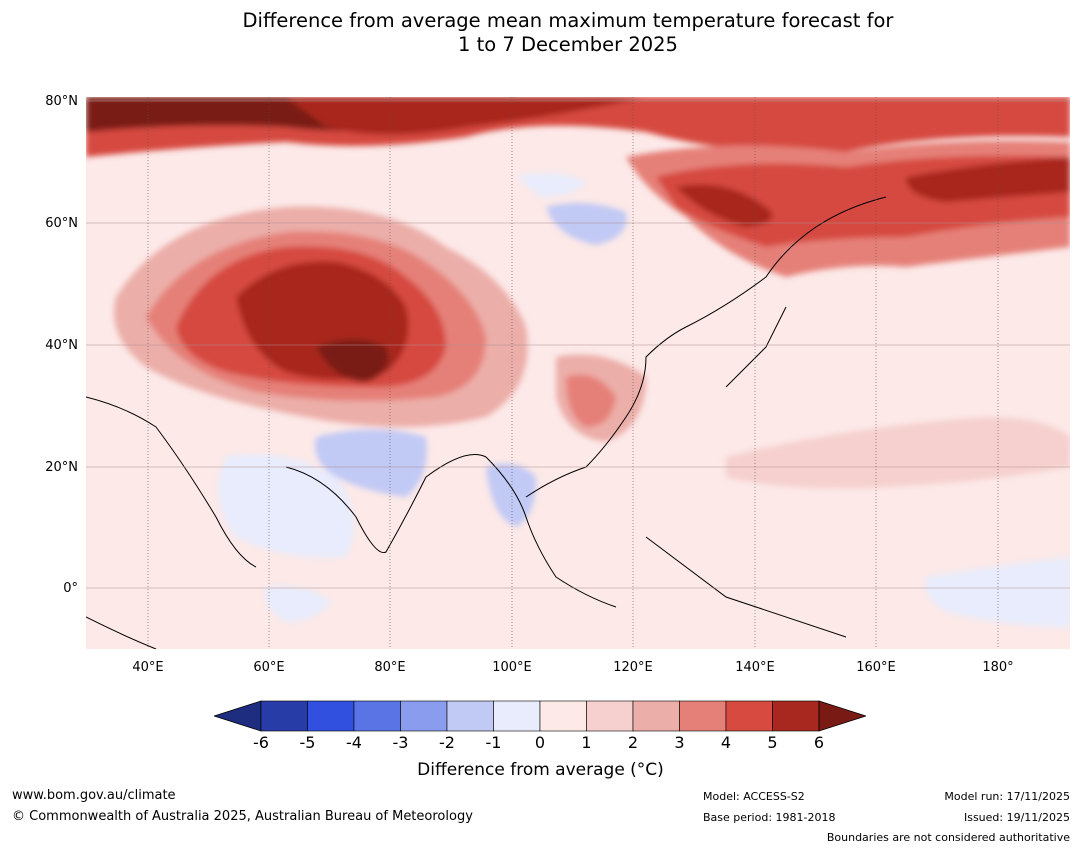 This screenshot has height=850, width=1081. What do you see at coordinates (726, 742) in the screenshot?
I see `colorbar-tick: 4` at bounding box center [726, 742].